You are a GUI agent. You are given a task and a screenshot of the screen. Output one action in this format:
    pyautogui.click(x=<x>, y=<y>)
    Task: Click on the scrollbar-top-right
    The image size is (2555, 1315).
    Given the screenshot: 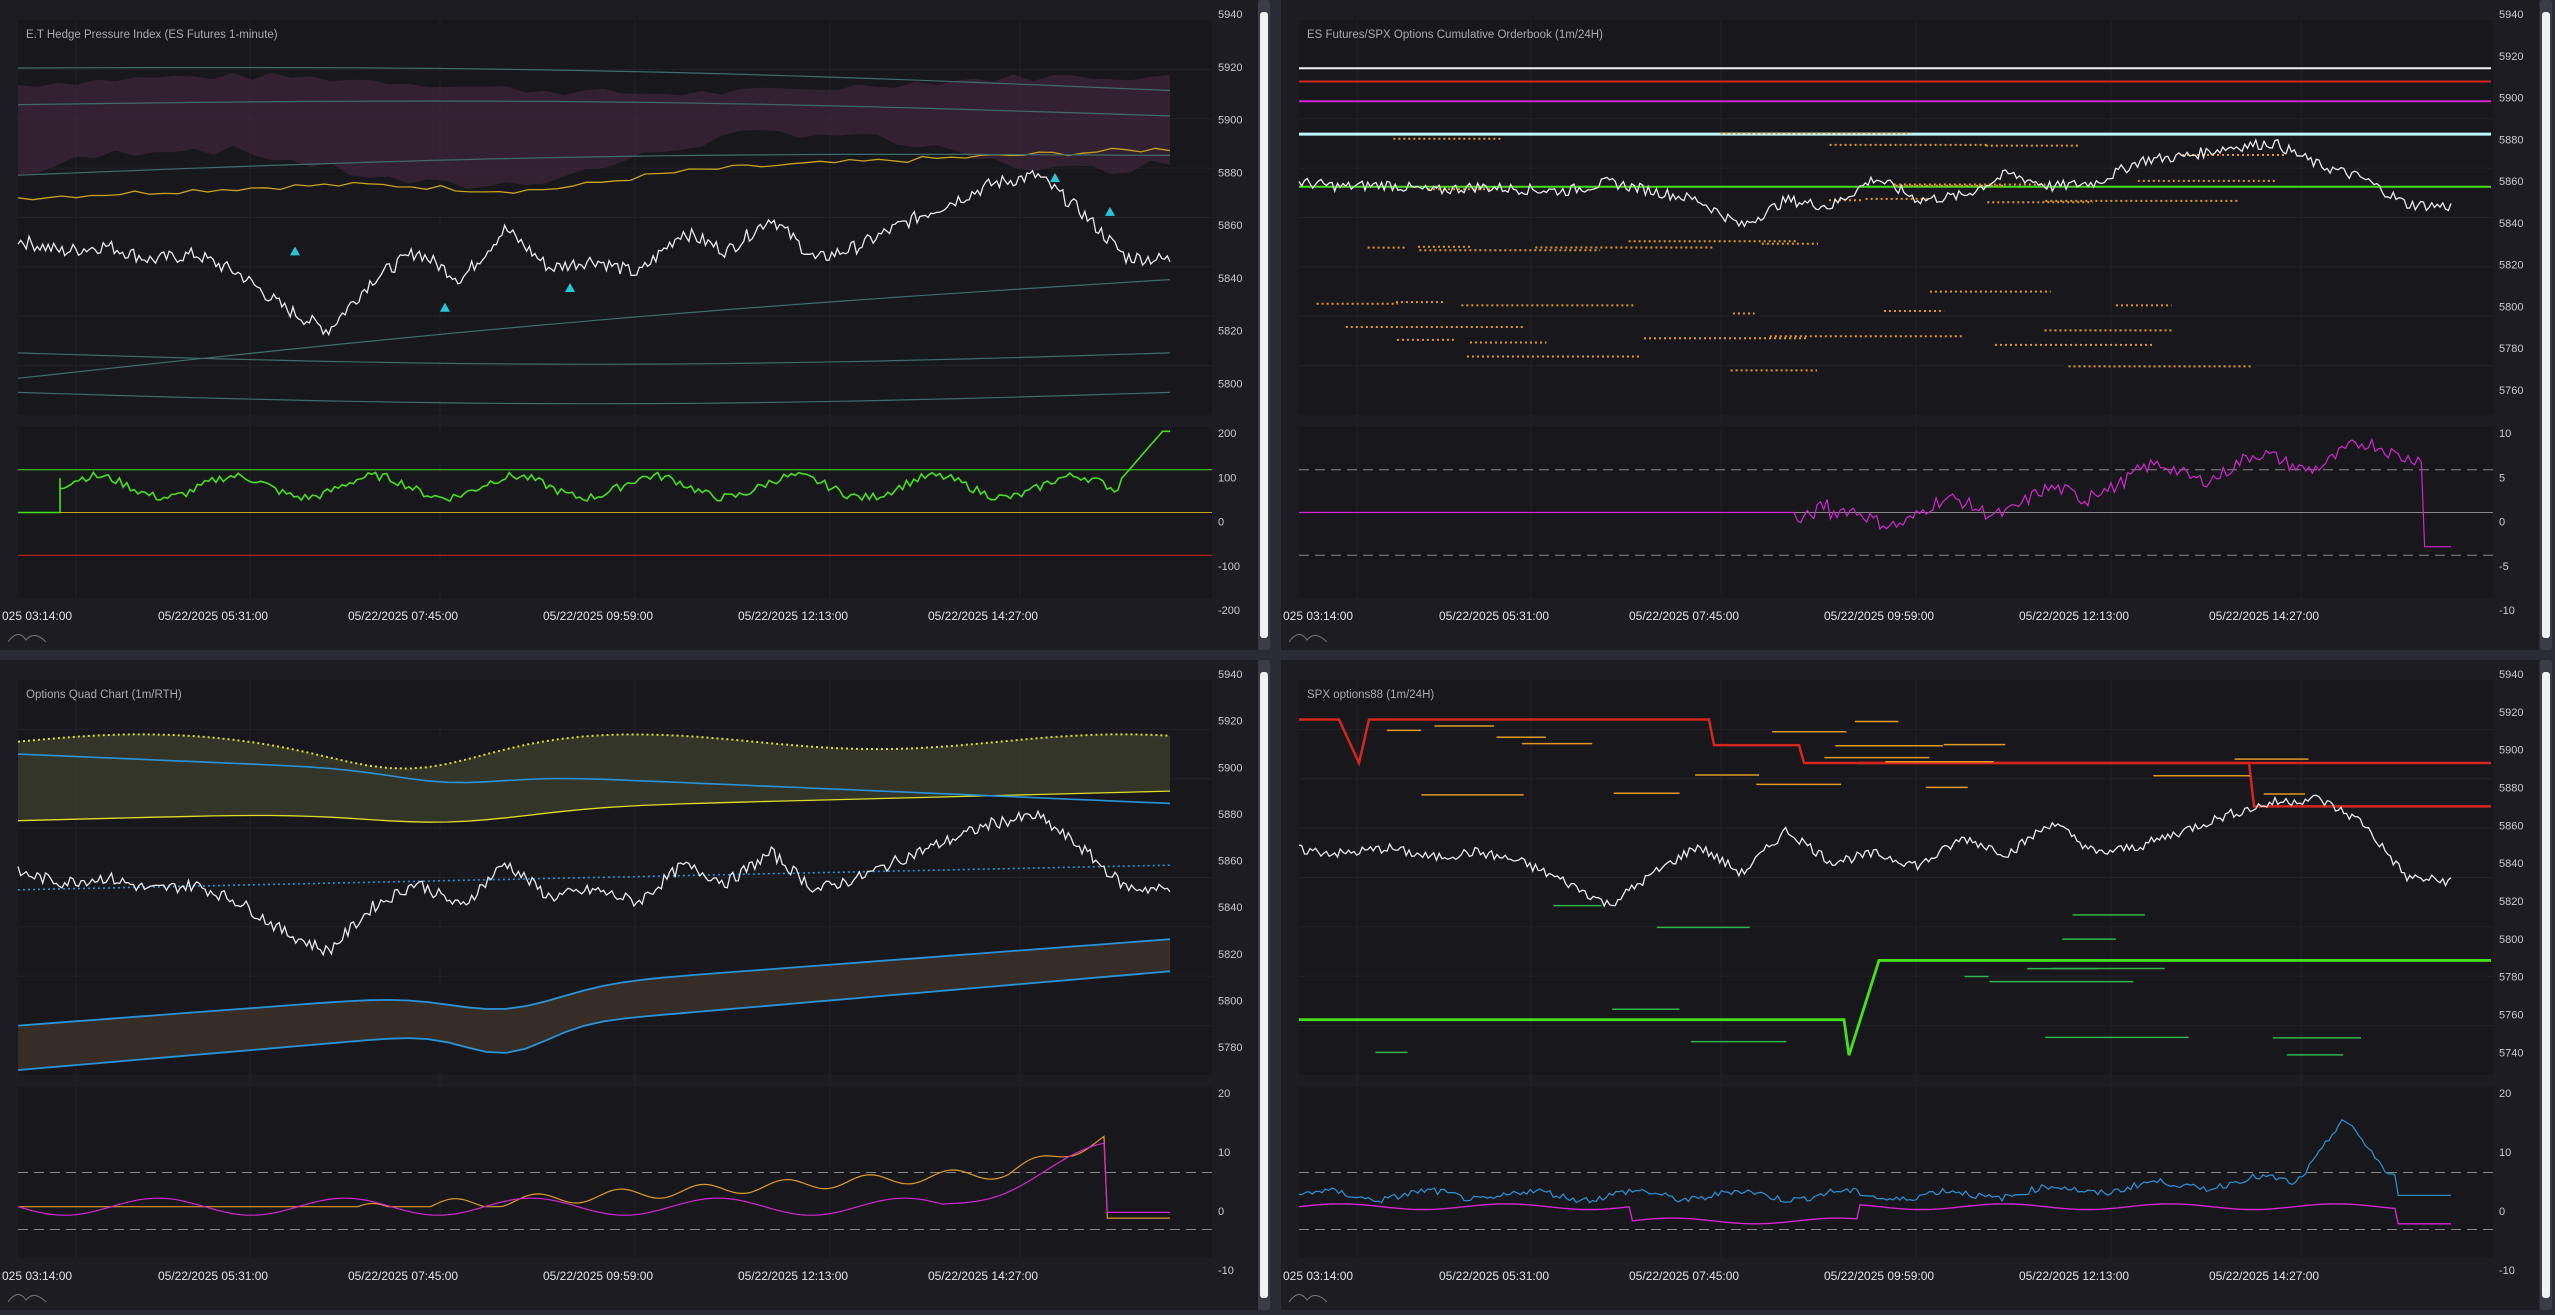 What is the action you would take?
    pyautogui.click(x=2546, y=325)
    